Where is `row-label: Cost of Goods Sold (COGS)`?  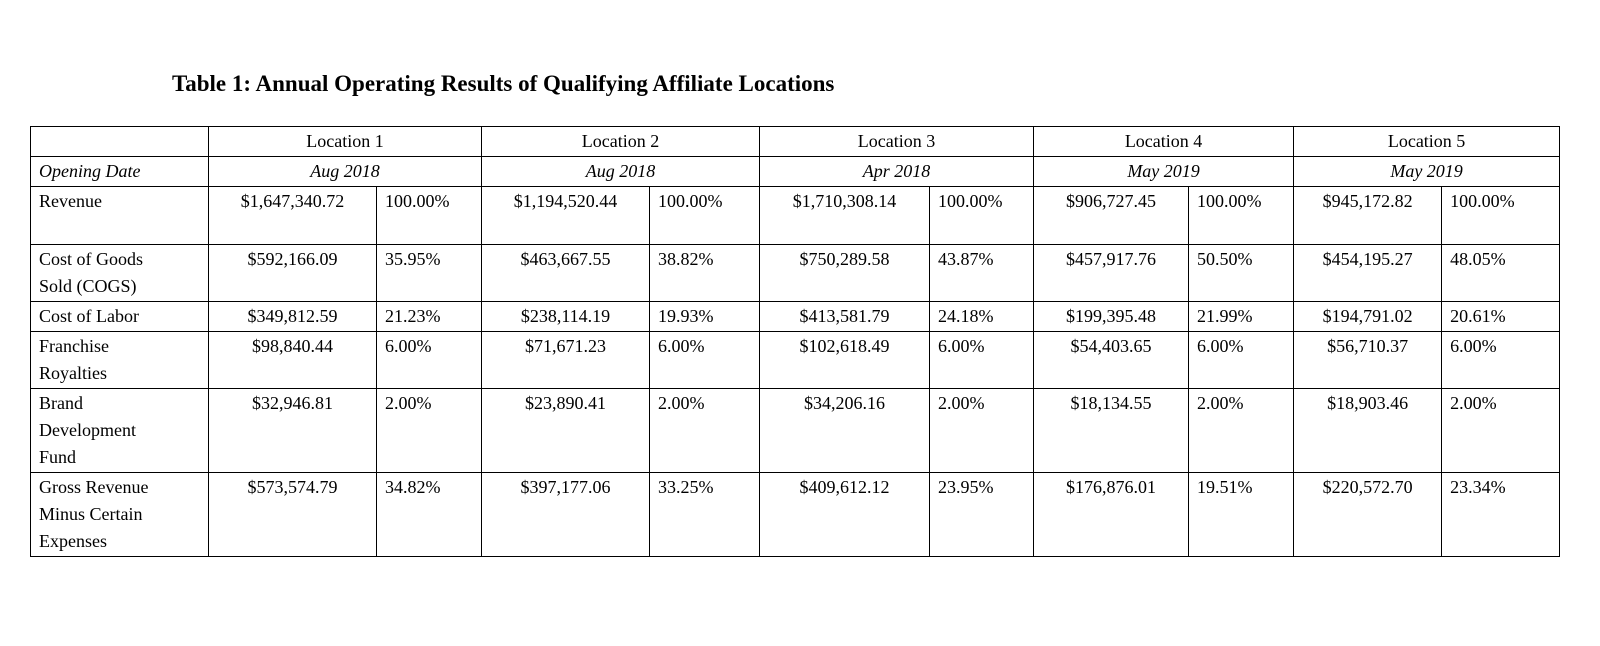
row-label: Cost of Goods Sold (COGS) is located at coordinates (119, 273).